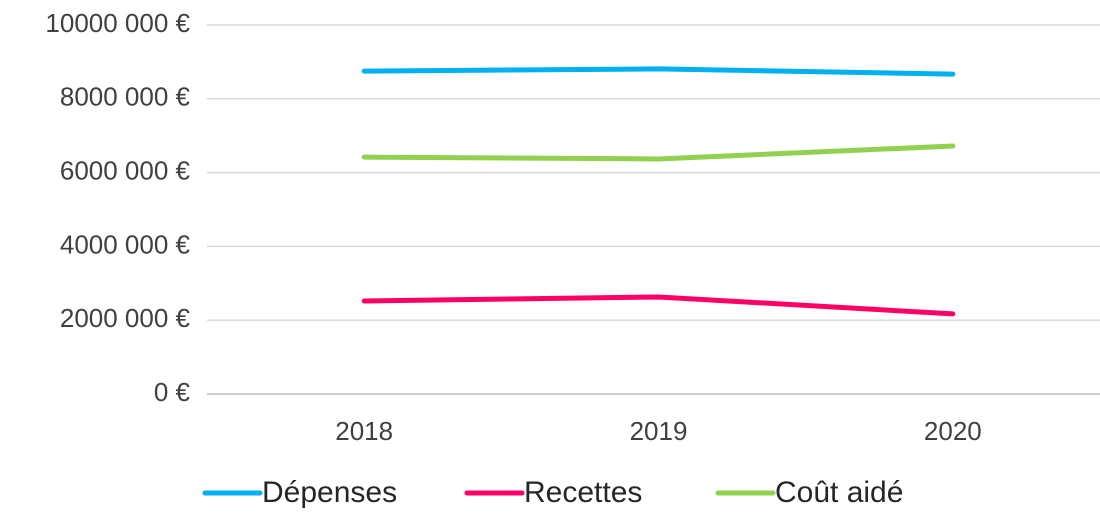 Image resolution: width=1100 pixels, height=513 pixels. I want to click on y-tick-label: 2000 000 €, so click(125, 318).